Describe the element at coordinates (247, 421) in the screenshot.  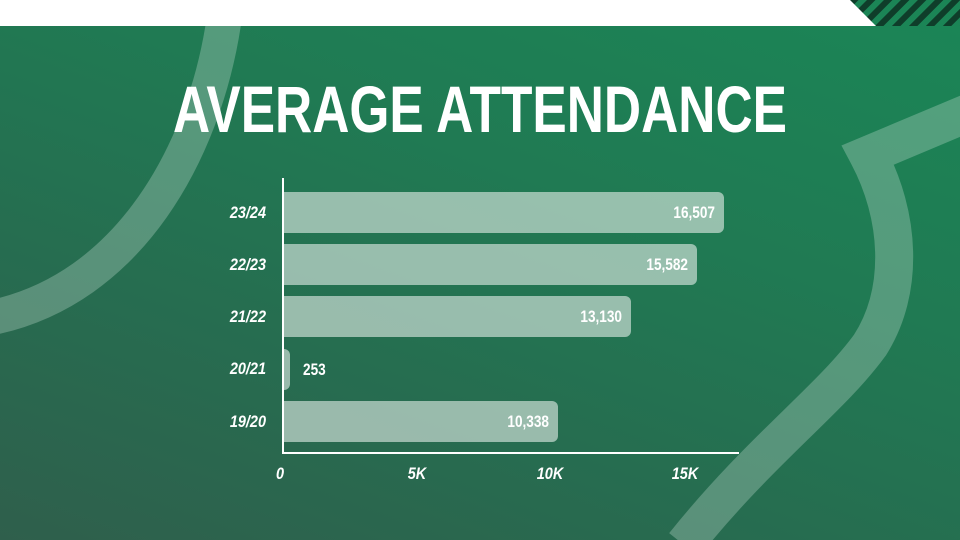
I see `category-label: 19/20` at that location.